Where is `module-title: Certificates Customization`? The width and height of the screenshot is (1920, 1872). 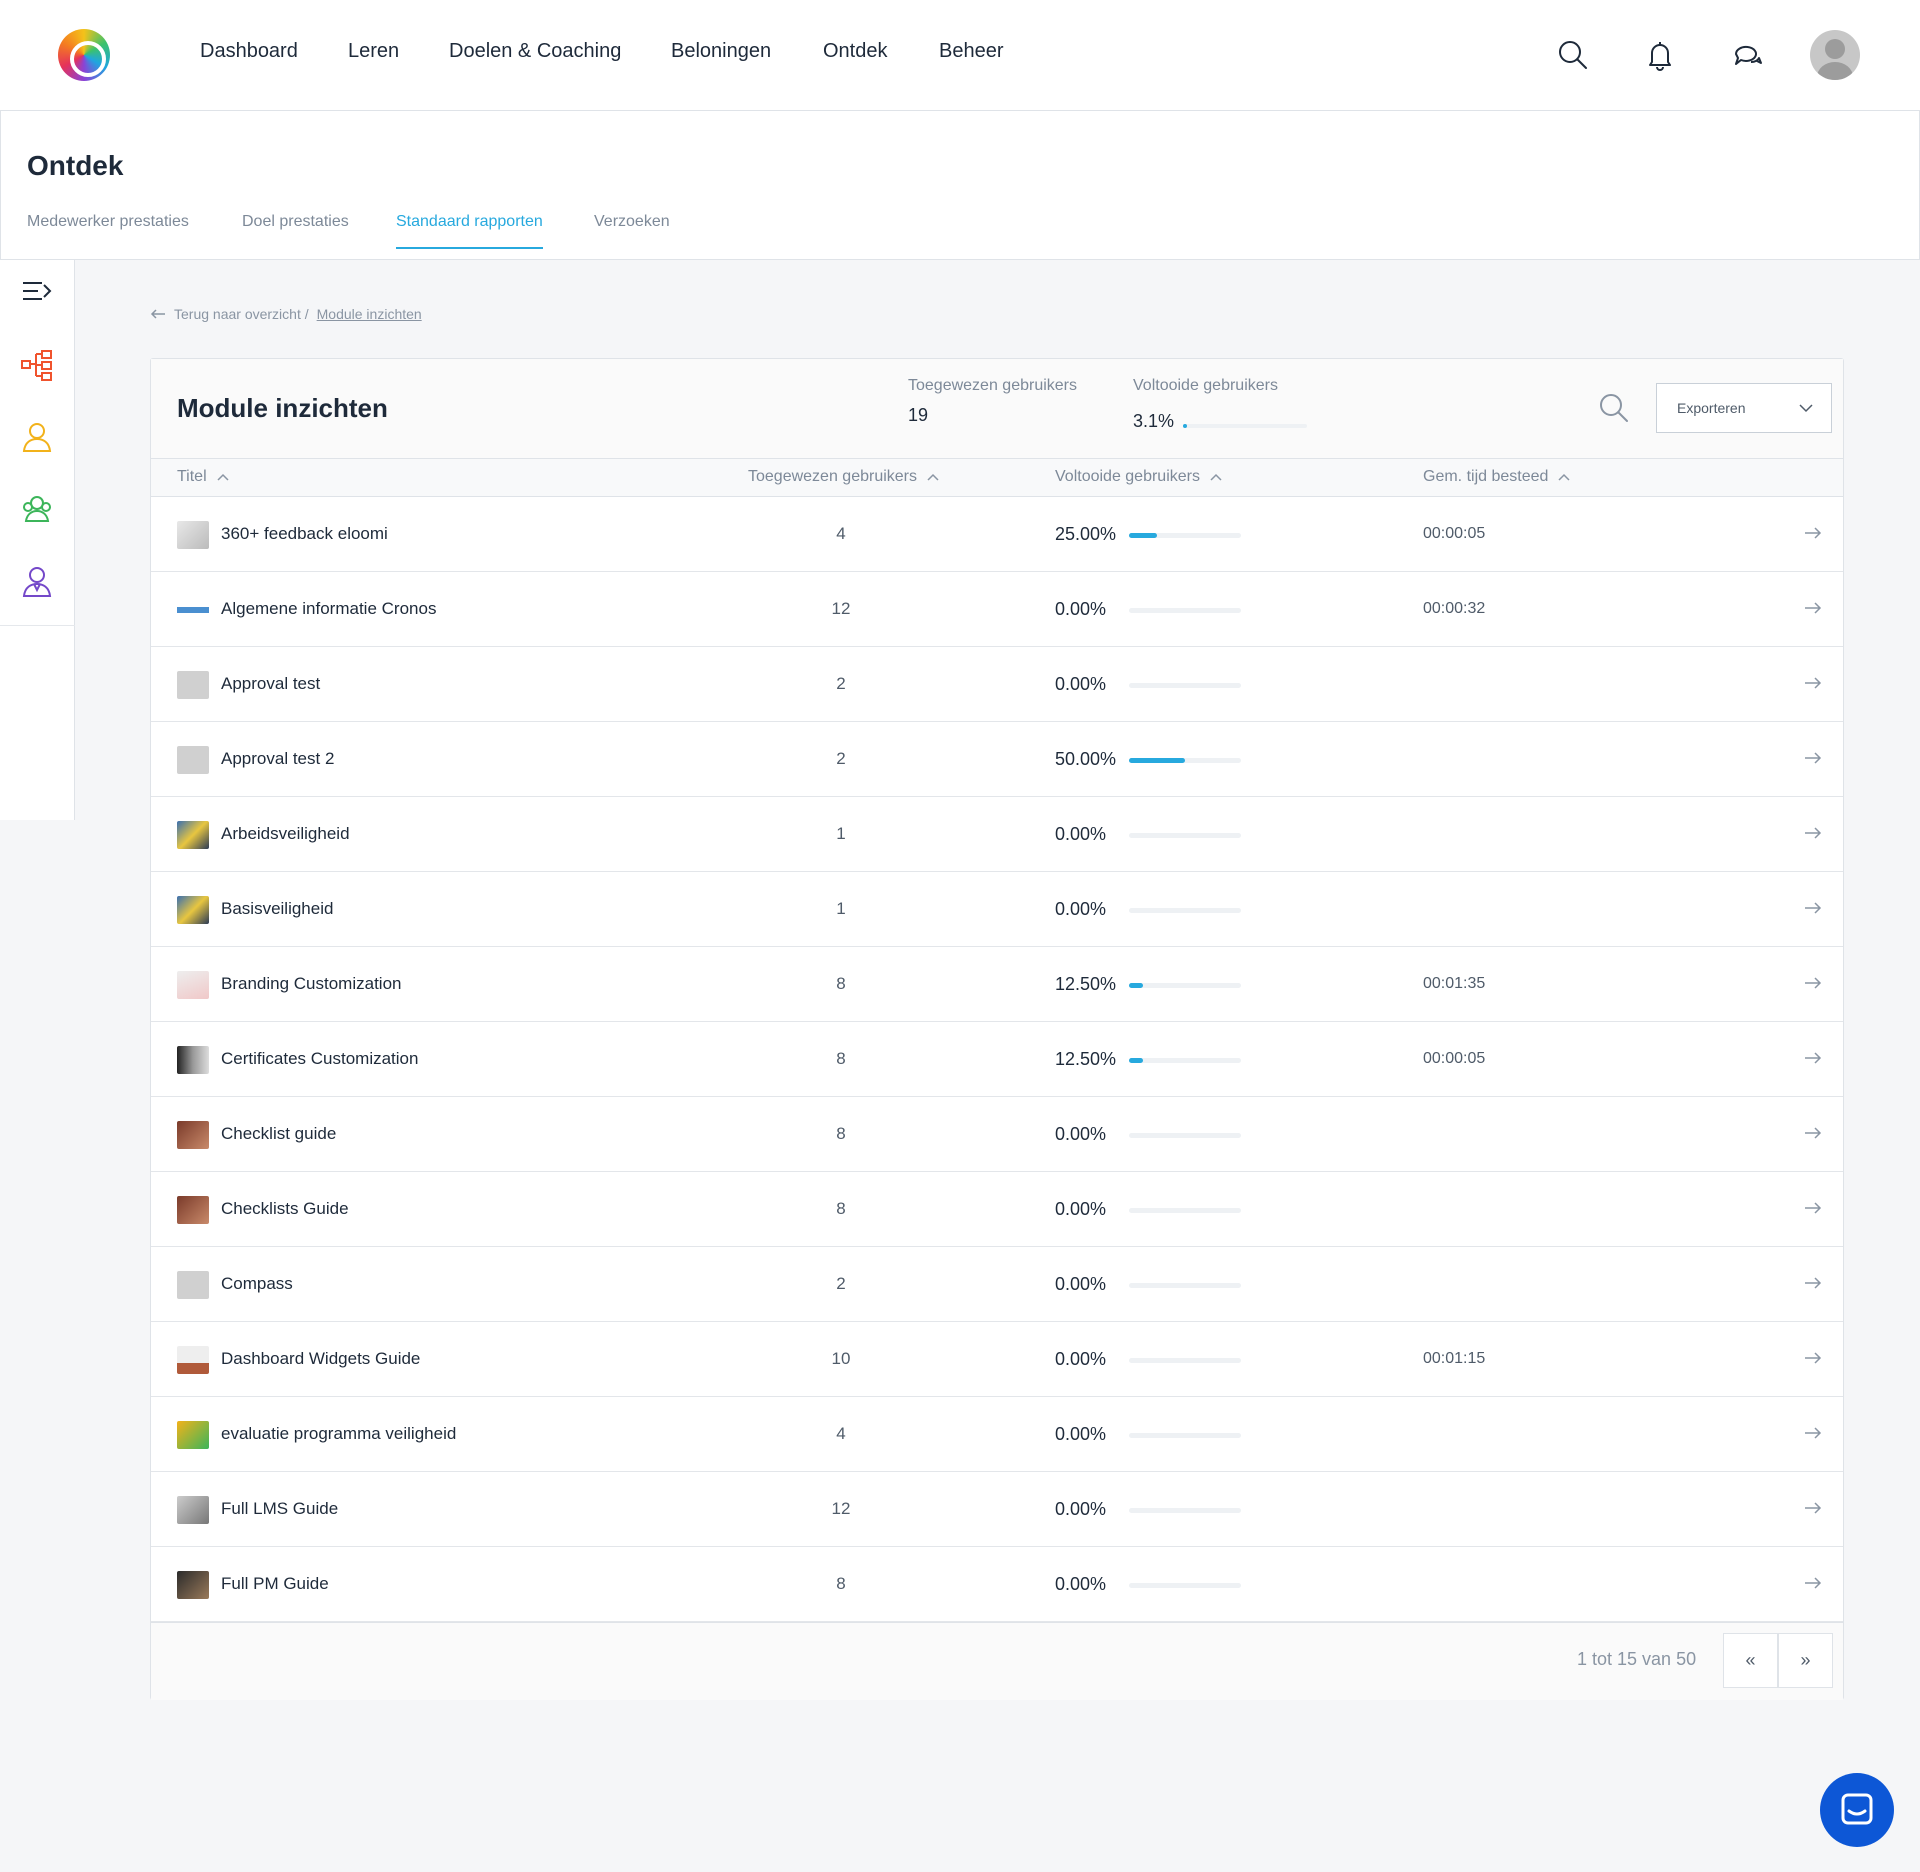 module-title: Certificates Customization is located at coordinates (320, 1058).